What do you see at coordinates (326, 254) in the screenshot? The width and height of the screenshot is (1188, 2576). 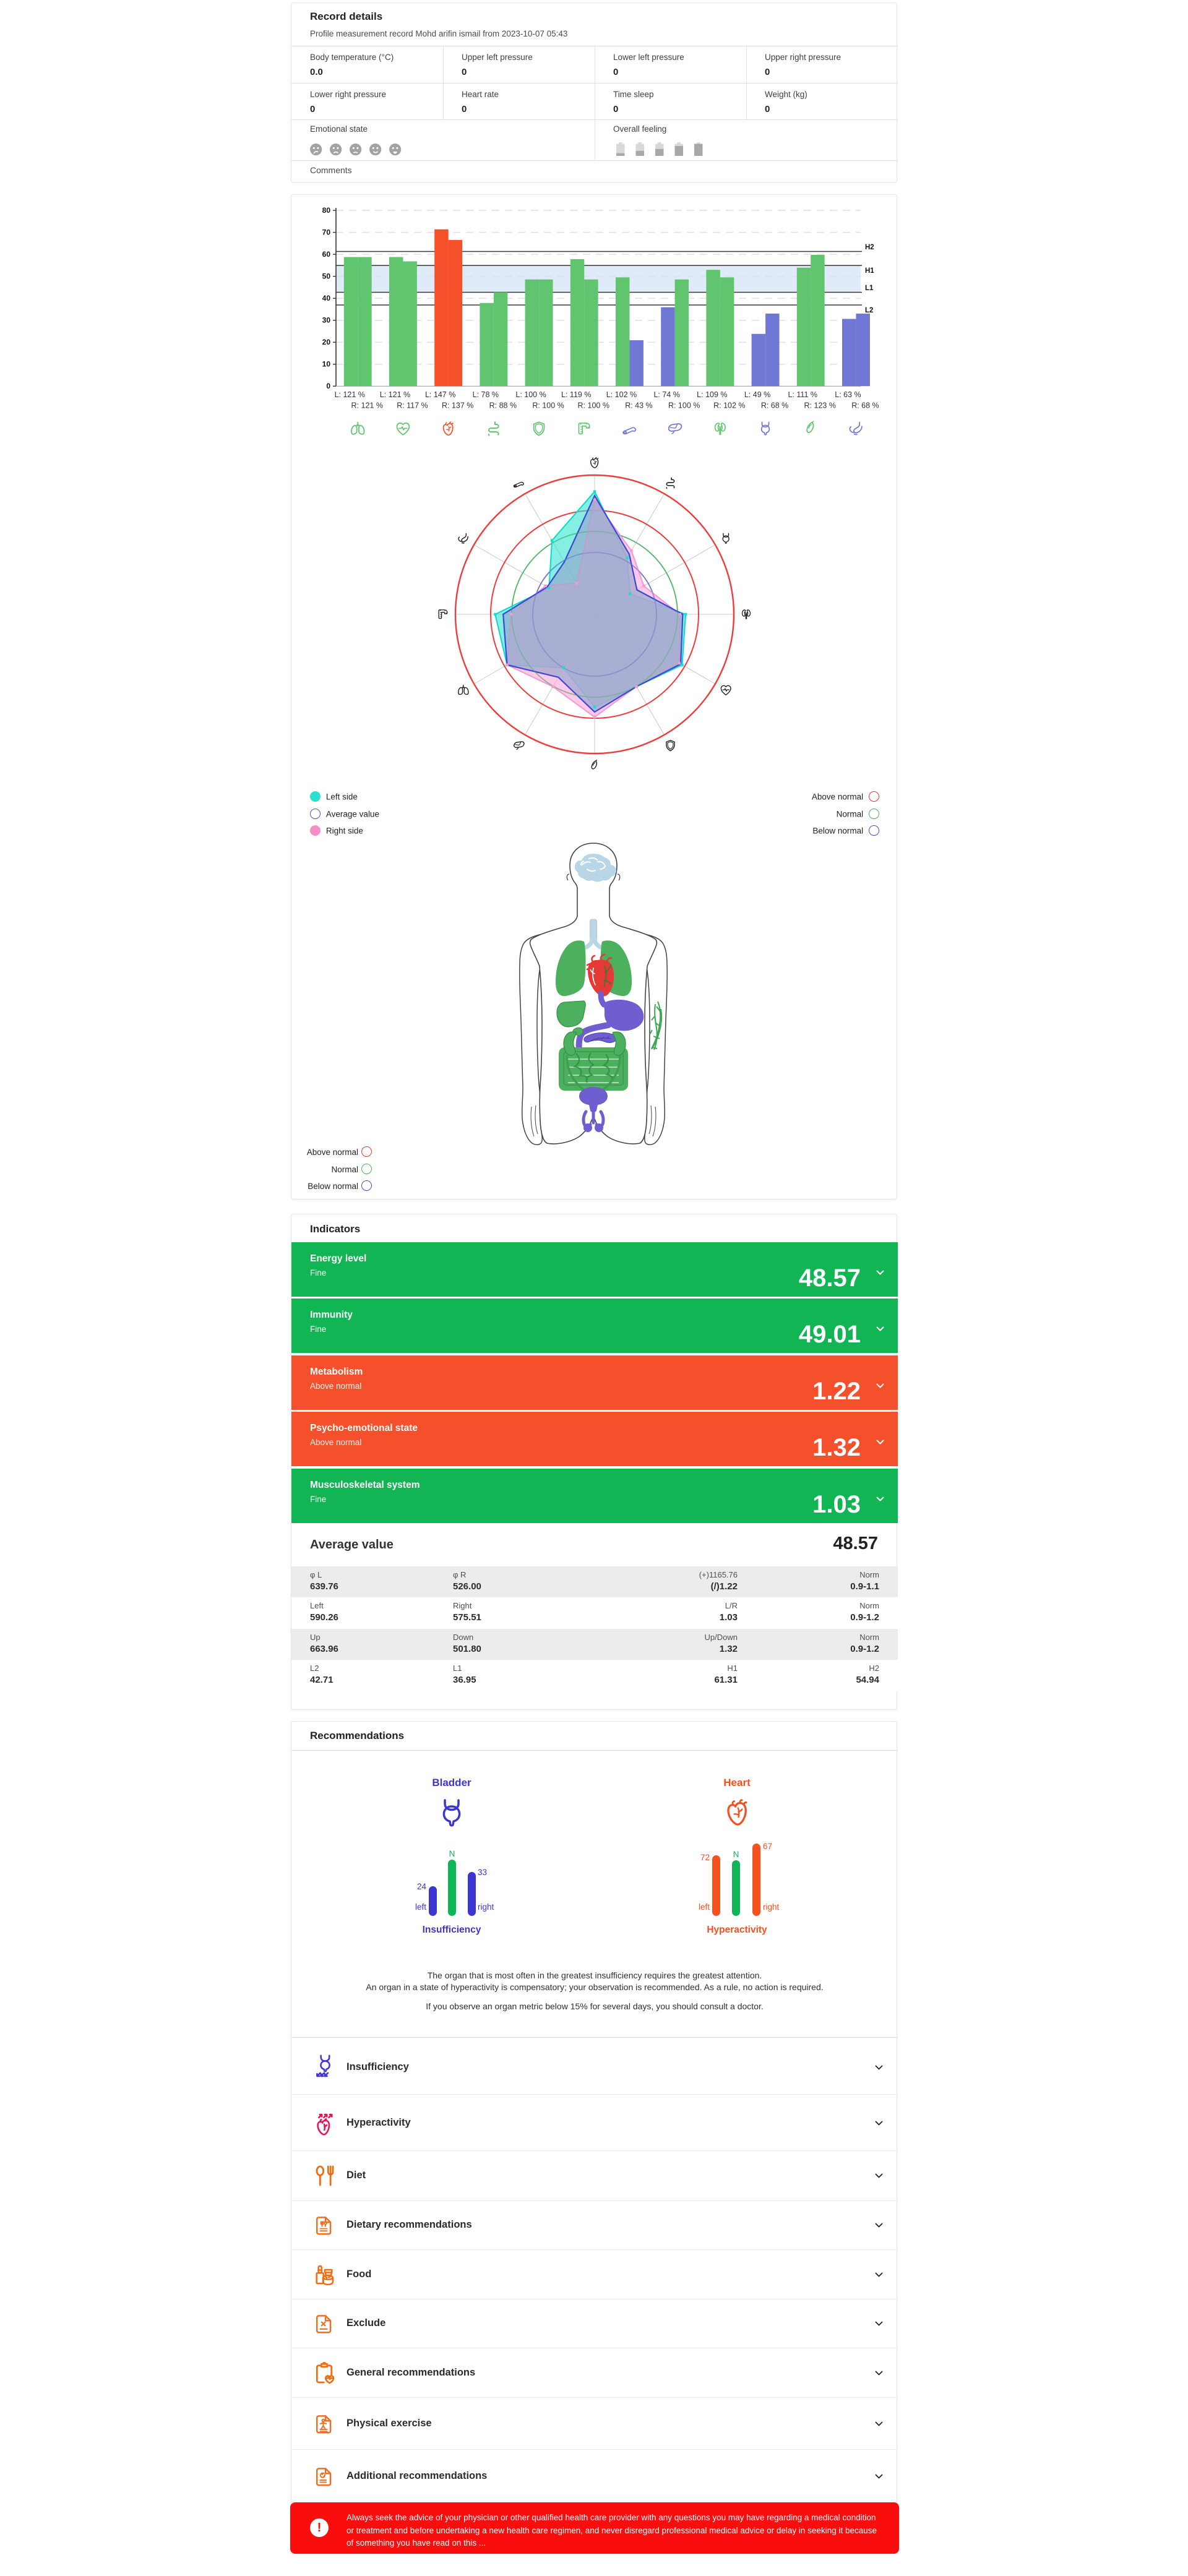 I see `svg-text: 60` at bounding box center [326, 254].